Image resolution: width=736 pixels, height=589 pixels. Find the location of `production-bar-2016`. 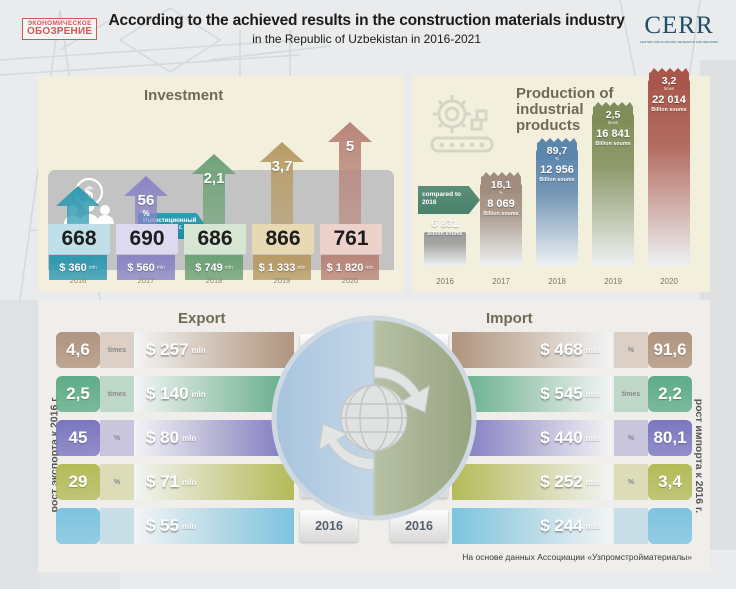

production-bar-2016 is located at coordinates (445, 249).